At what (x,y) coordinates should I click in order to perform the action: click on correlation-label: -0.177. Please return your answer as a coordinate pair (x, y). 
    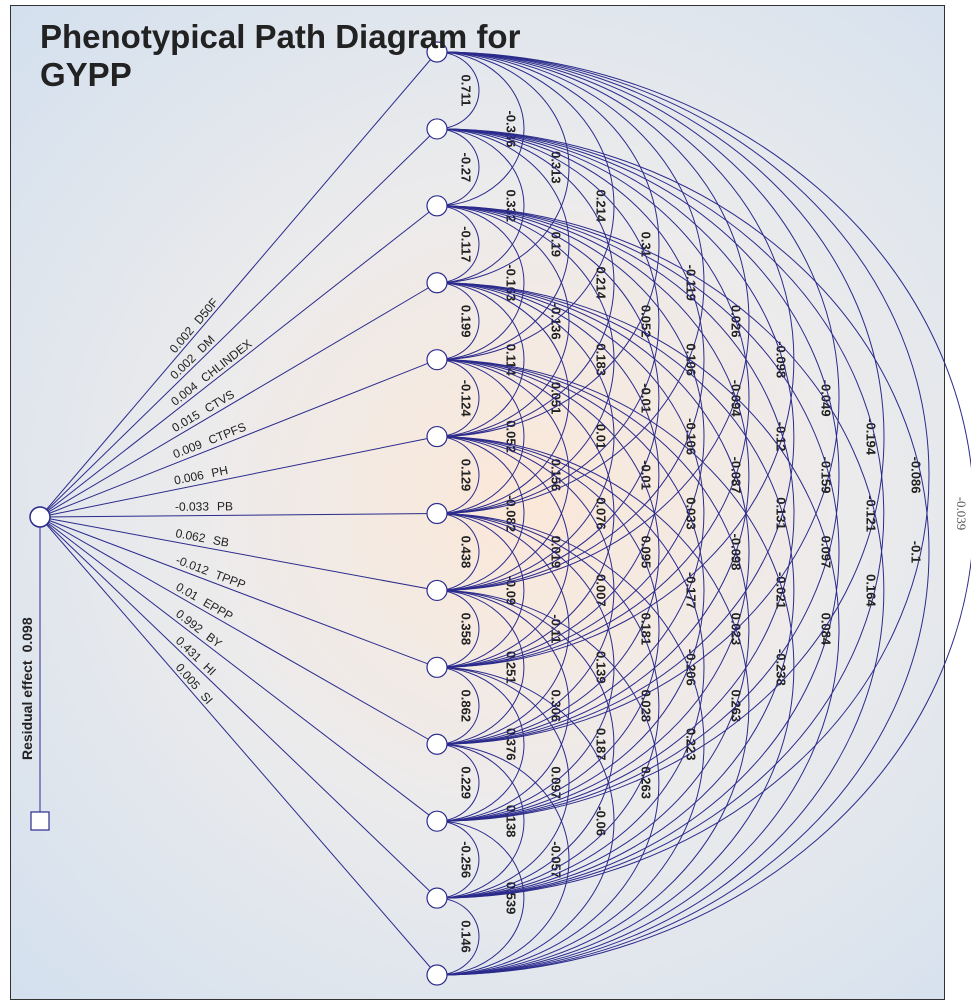
    Looking at the image, I should click on (691, 590).